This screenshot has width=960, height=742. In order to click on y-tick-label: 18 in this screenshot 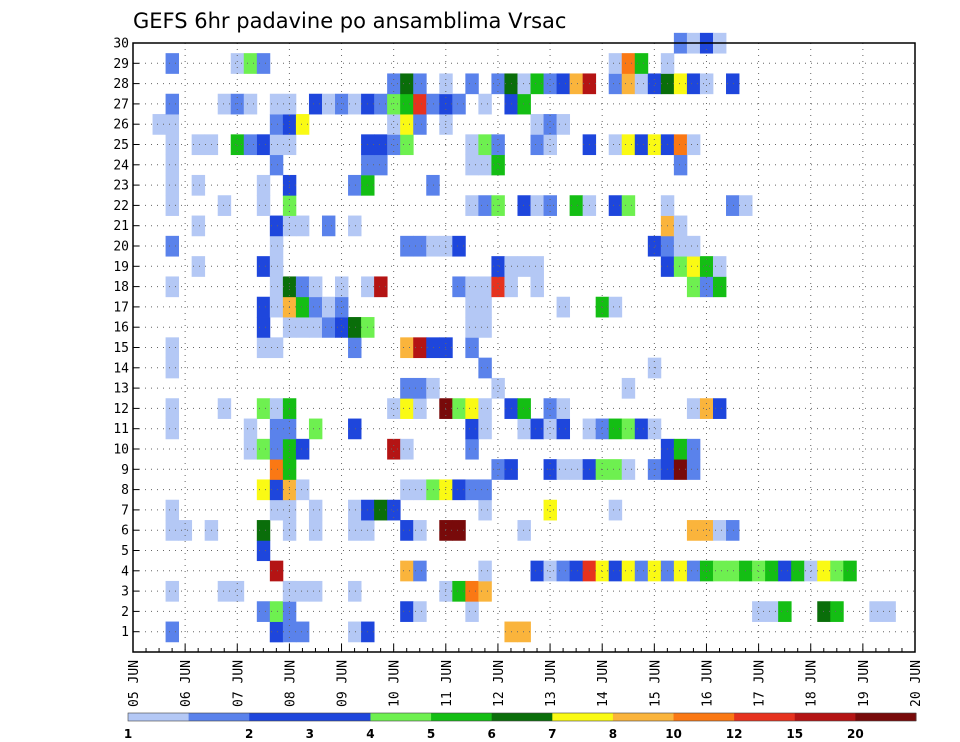, I will do `click(121, 287)`.